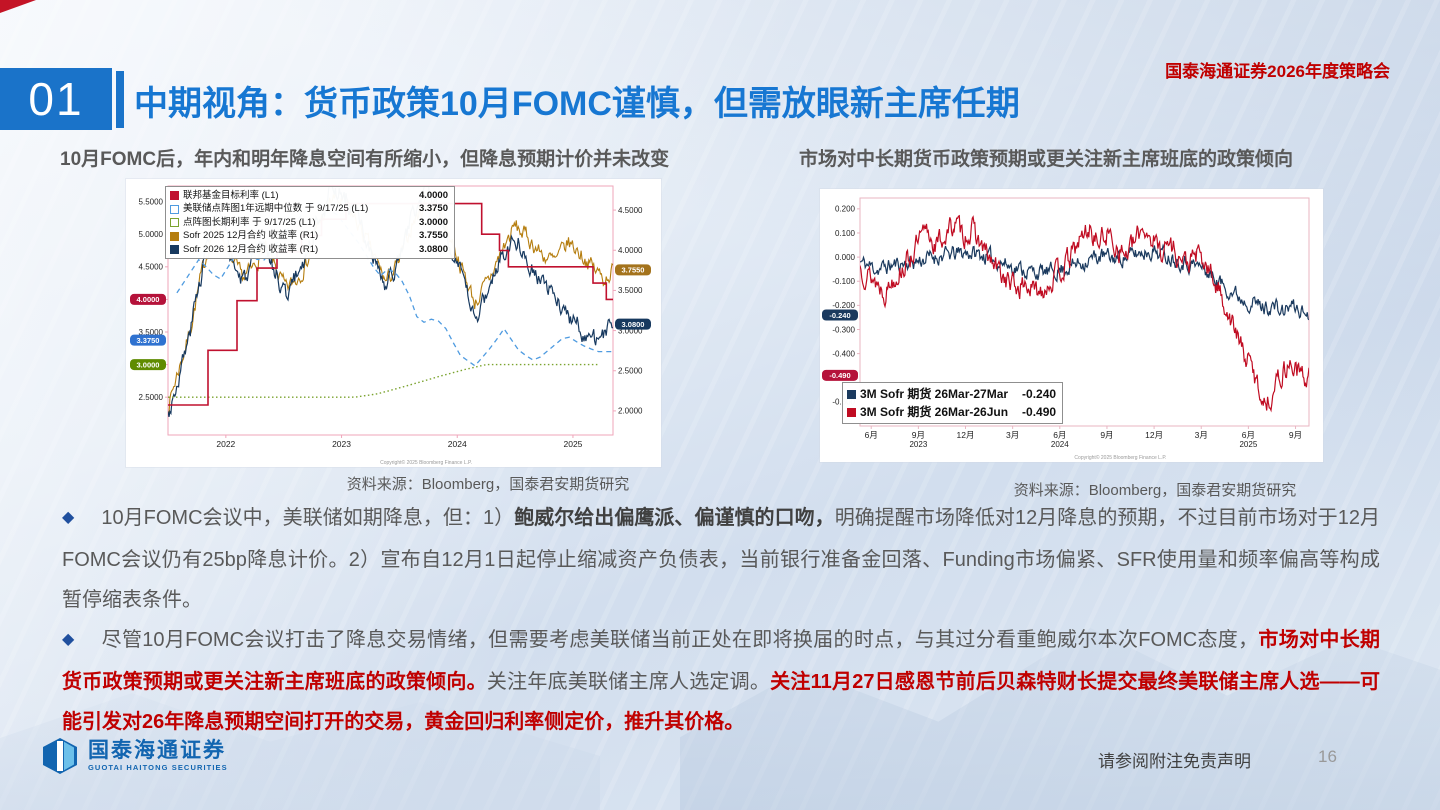  Describe the element at coordinates (839, 375) in the screenshot. I see `svg-text: -0.490` at that location.